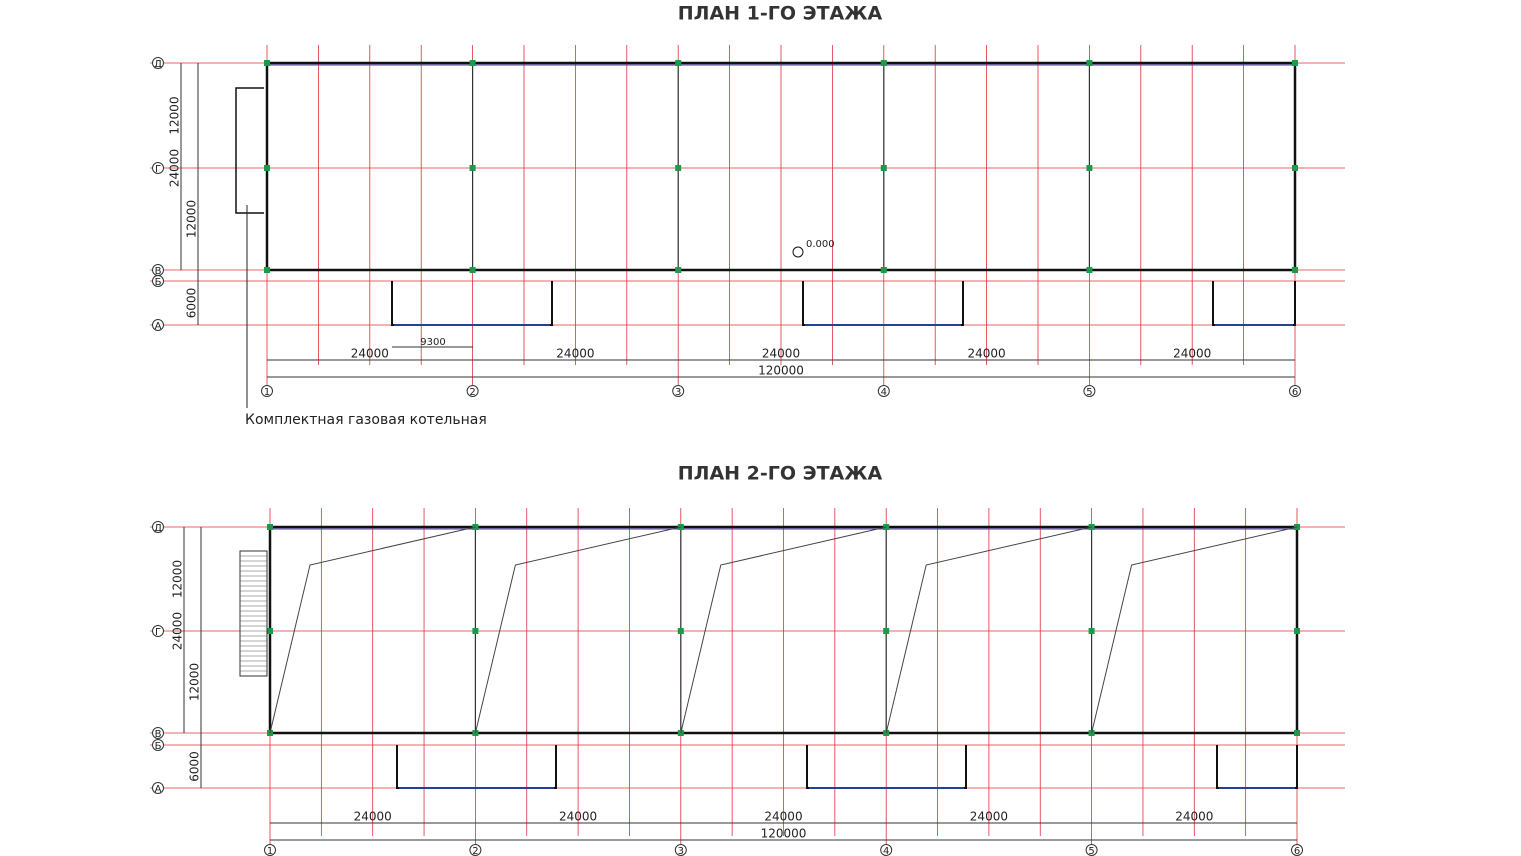  Describe the element at coordinates (432, 342) in the screenshot. I see `annex-dim: 9300` at that location.